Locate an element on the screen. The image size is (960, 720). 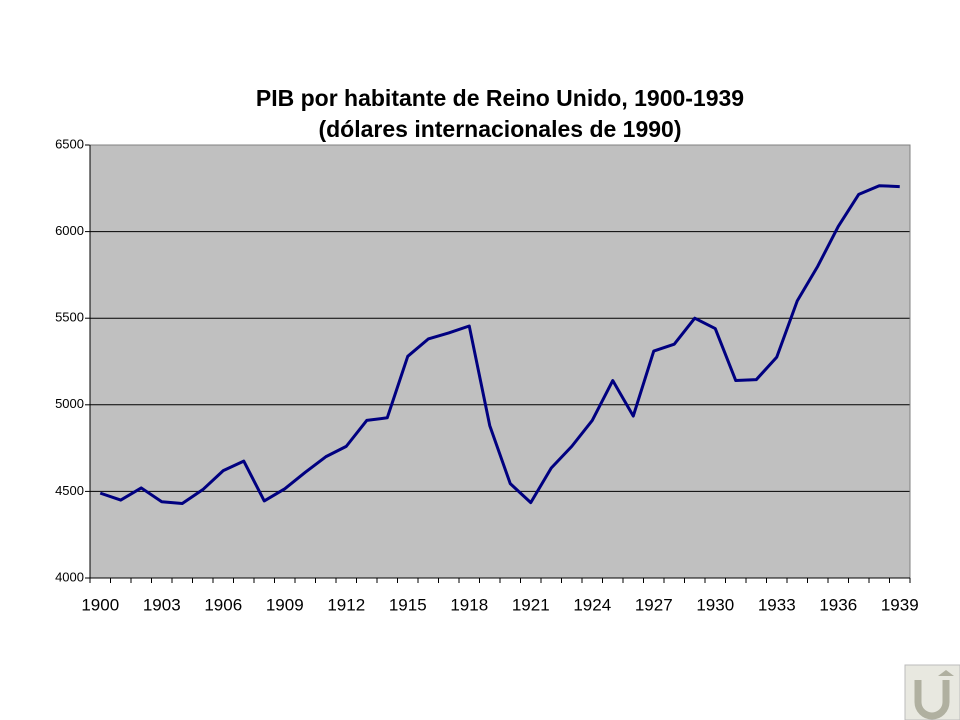
x-tick-label: 1909 is located at coordinates (285, 604).